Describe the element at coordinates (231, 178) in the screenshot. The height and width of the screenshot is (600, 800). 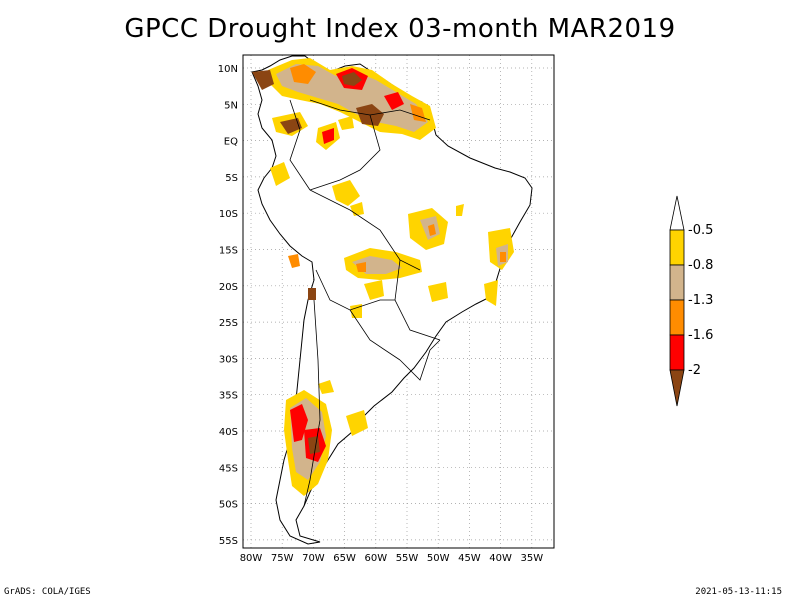
I see `lat-tick-label: 5S` at that location.